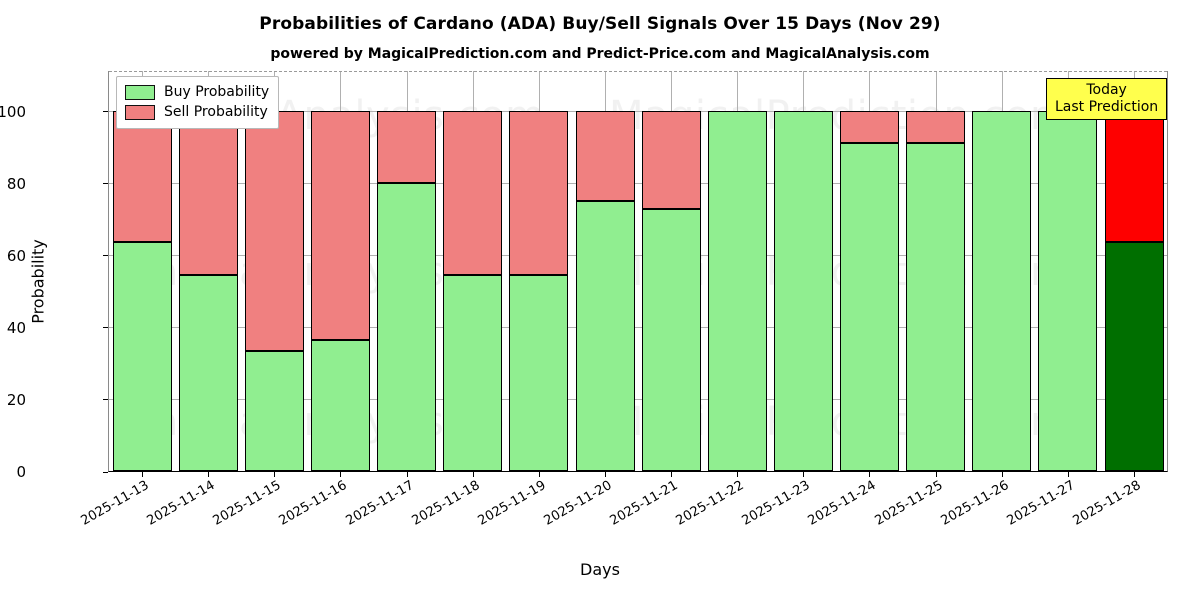 Image resolution: width=1200 pixels, height=600 pixels. Describe the element at coordinates (16, 327) in the screenshot. I see `y-tick-label: 40` at that location.